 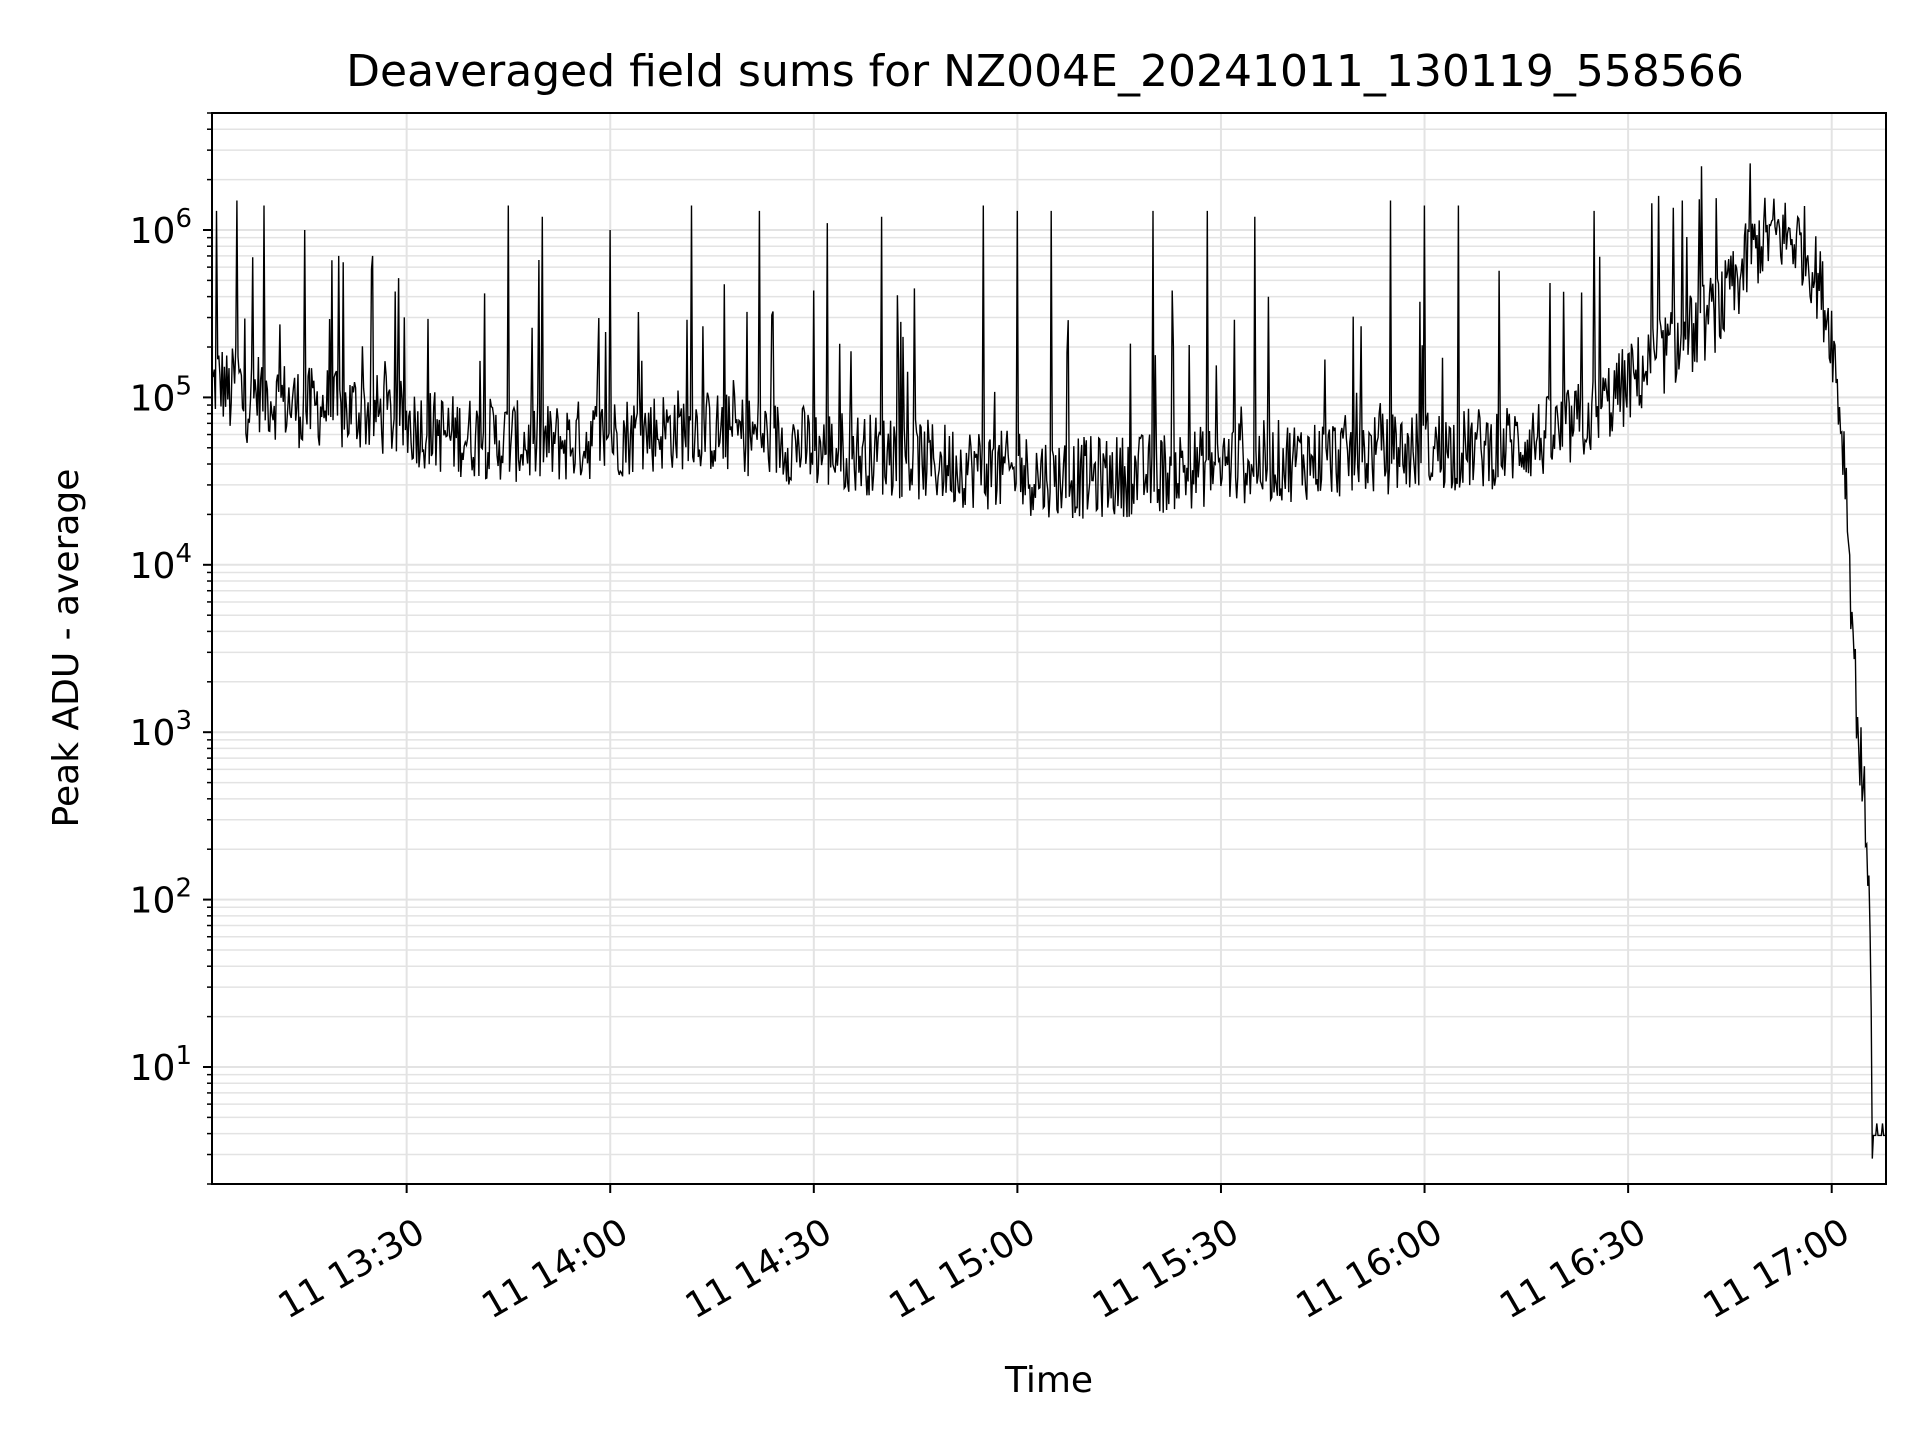 I want to click on y-tick-exponent: 5, so click(x=183, y=386).